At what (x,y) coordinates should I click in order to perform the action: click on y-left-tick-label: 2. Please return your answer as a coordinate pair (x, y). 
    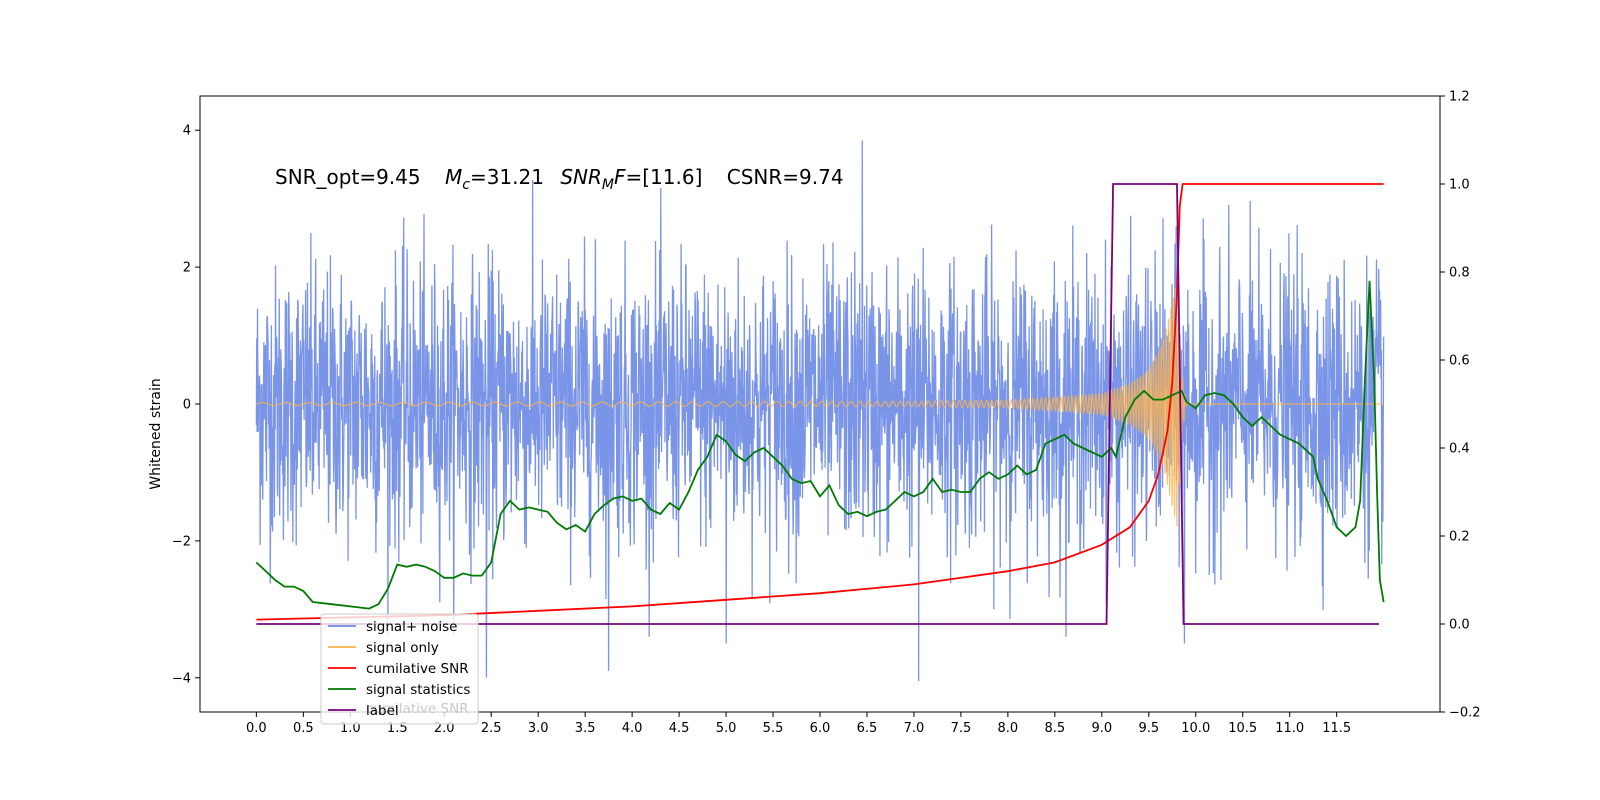
    Looking at the image, I should click on (187, 268).